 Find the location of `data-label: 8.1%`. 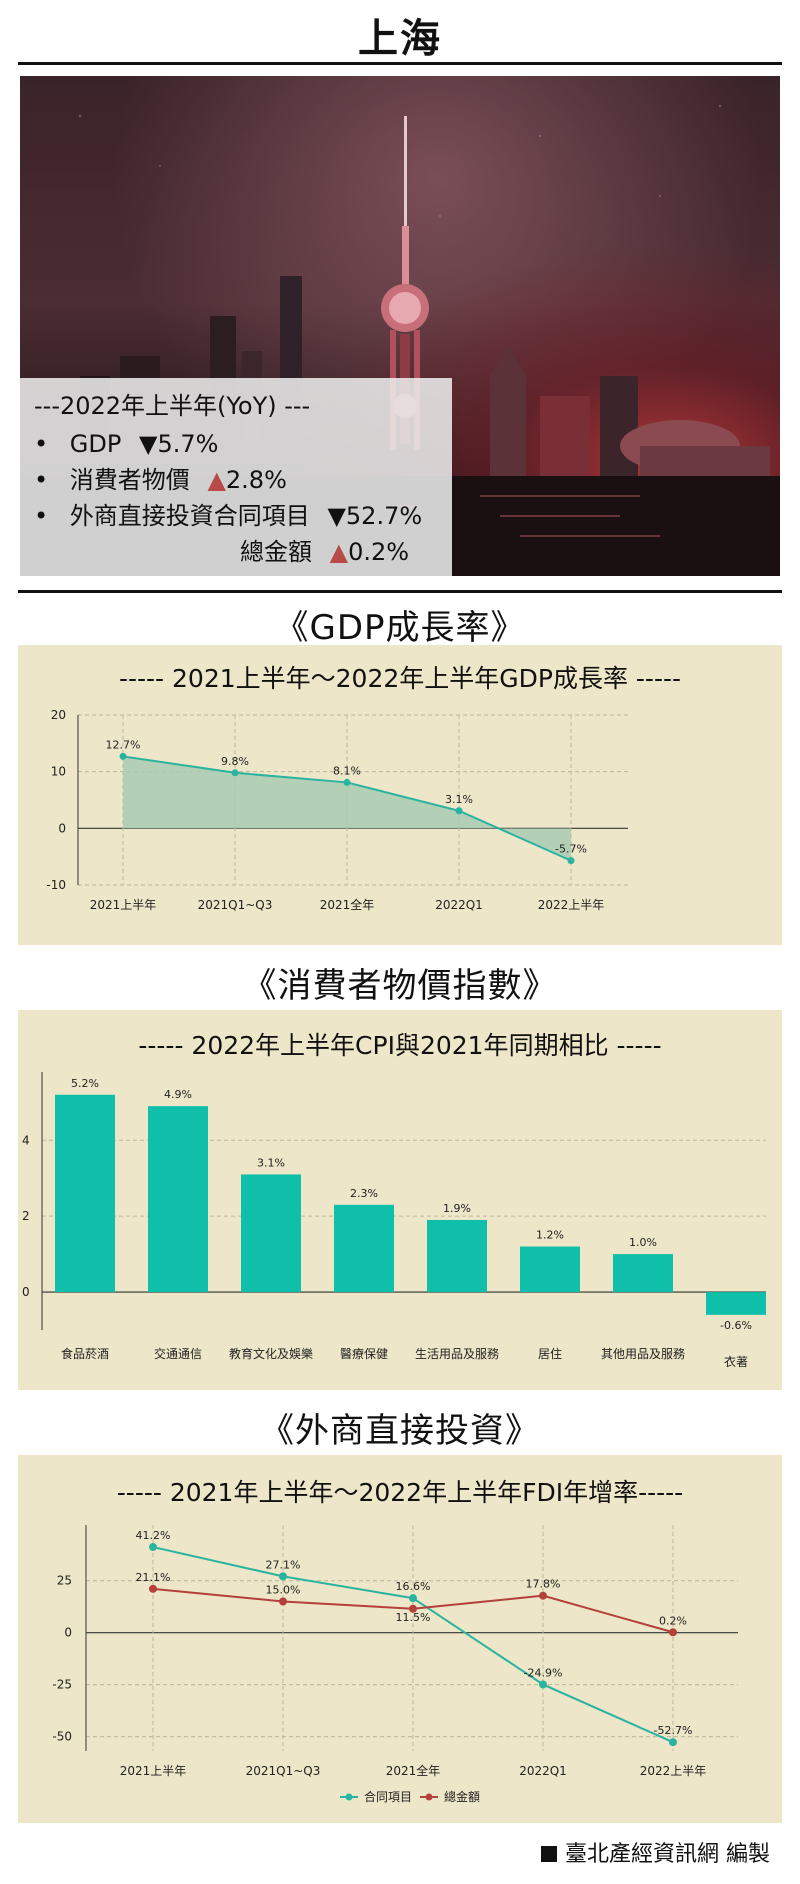

data-label: 8.1% is located at coordinates (347, 770).